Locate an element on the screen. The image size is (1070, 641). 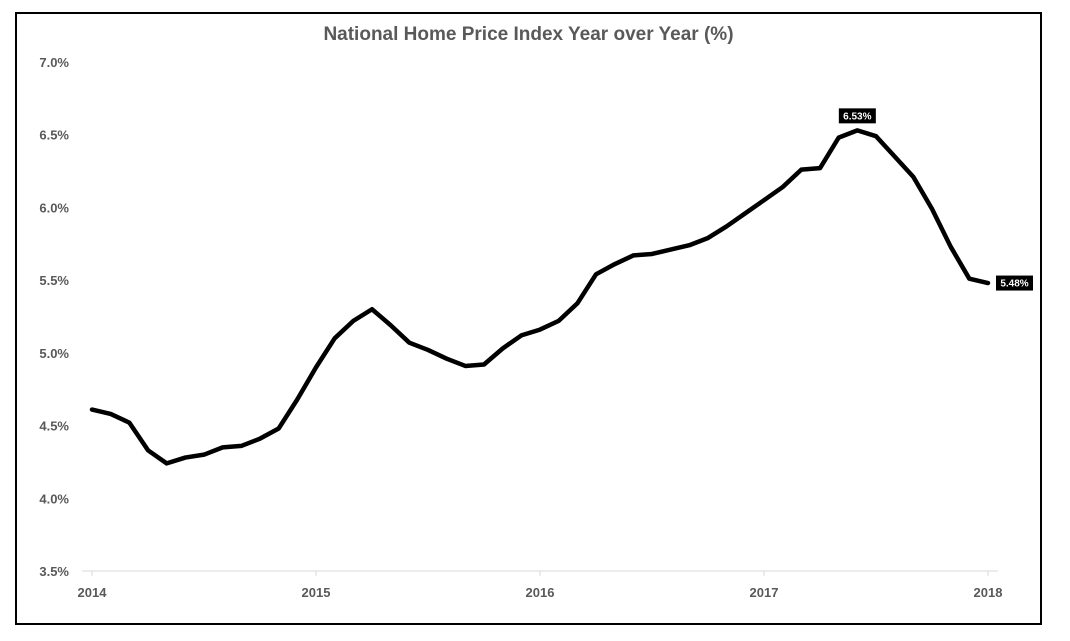
data-labels: 6.53% 5.48% is located at coordinates (935, 199).